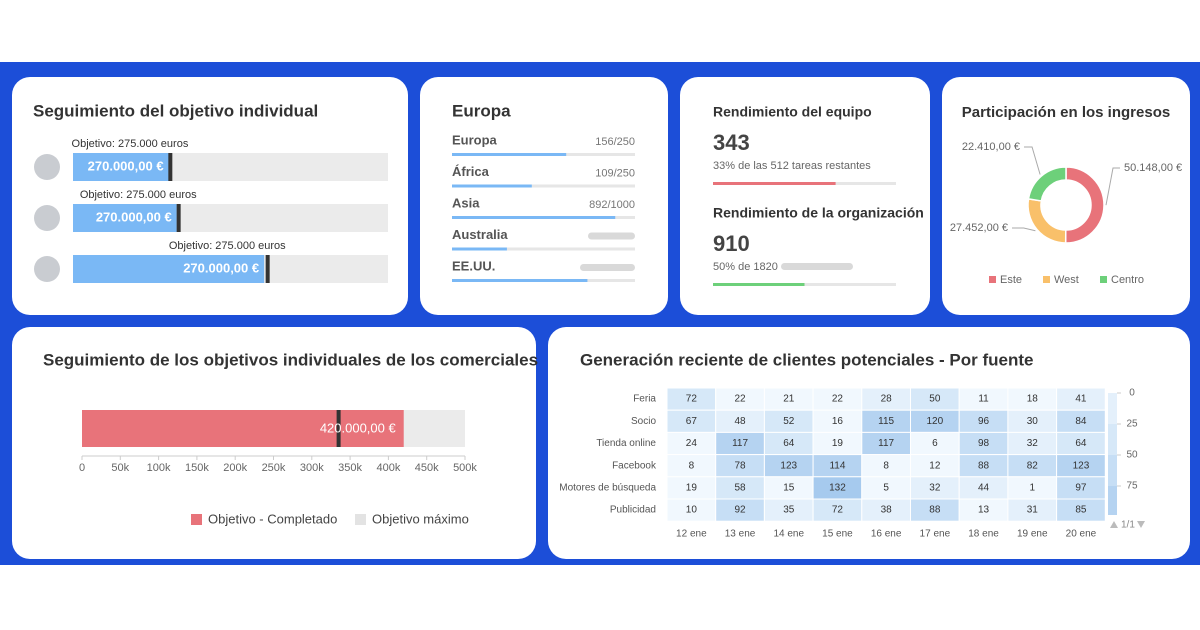 Image resolution: width=1200 pixels, height=630 pixels. What do you see at coordinates (1153, 168) in the screenshot?
I see `slice-label: 50.148,00 €` at bounding box center [1153, 168].